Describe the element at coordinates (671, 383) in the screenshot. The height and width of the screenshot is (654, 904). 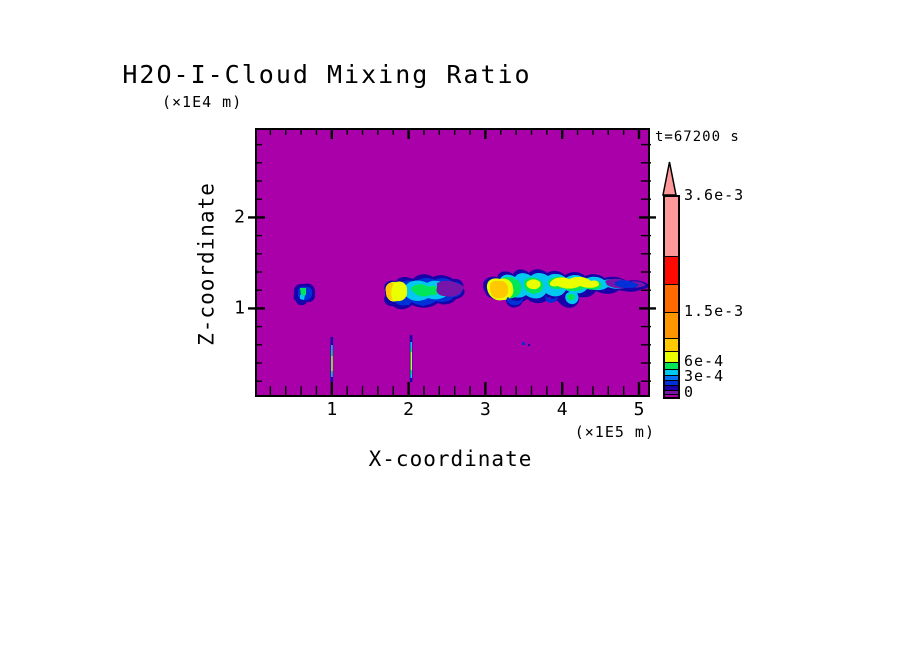
I see `colorbar-segment-blue` at that location.